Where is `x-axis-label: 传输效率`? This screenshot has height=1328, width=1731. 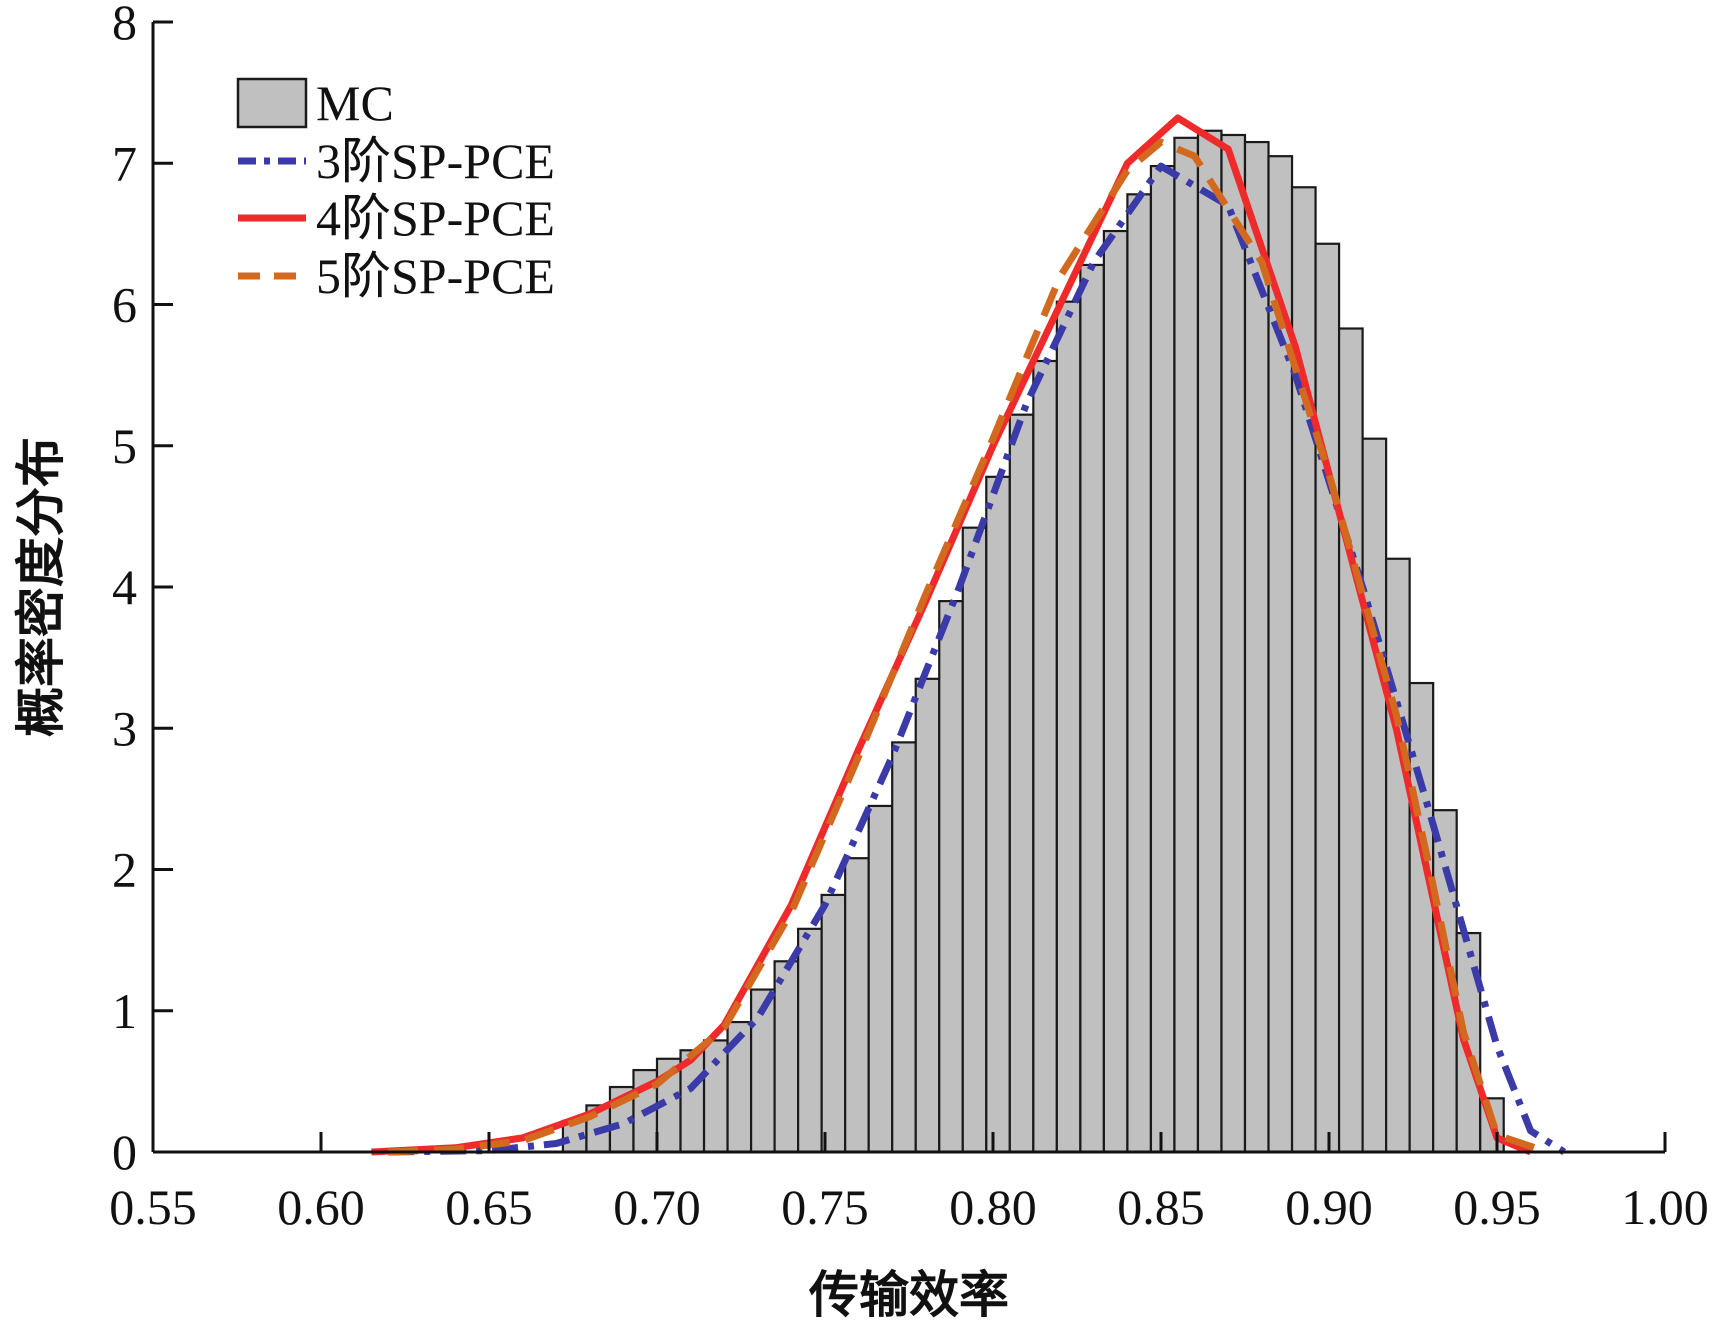
x-axis-label: 传输效率 is located at coordinates (908, 1295).